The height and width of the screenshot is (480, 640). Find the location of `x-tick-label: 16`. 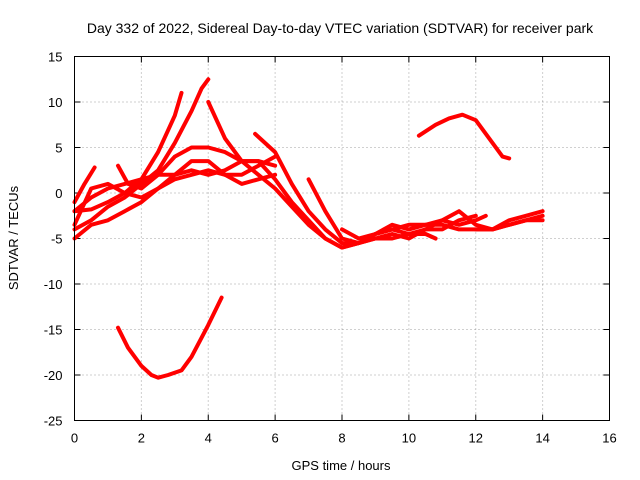

x-tick-label: 16 is located at coordinates (609, 438).